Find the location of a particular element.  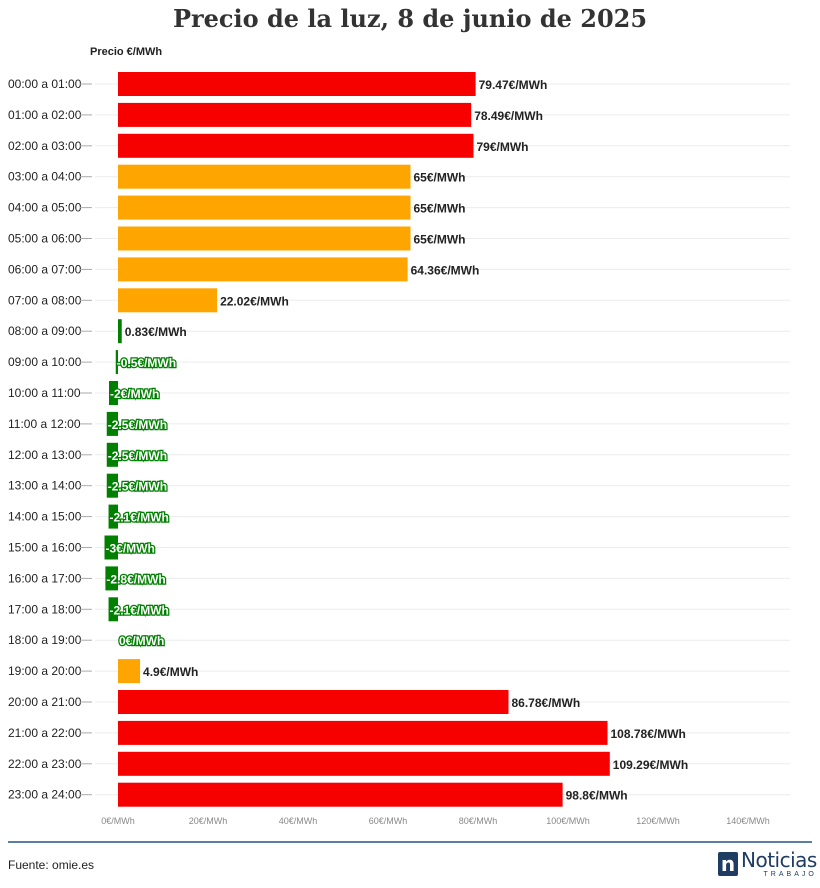

category-label: 17:00 a 18:00 is located at coordinates (45, 609).